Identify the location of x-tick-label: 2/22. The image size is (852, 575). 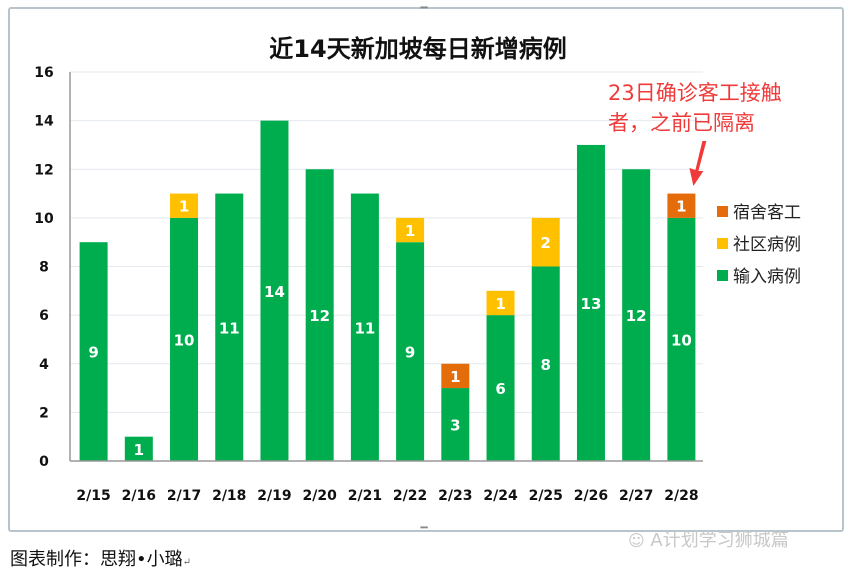
(410, 496).